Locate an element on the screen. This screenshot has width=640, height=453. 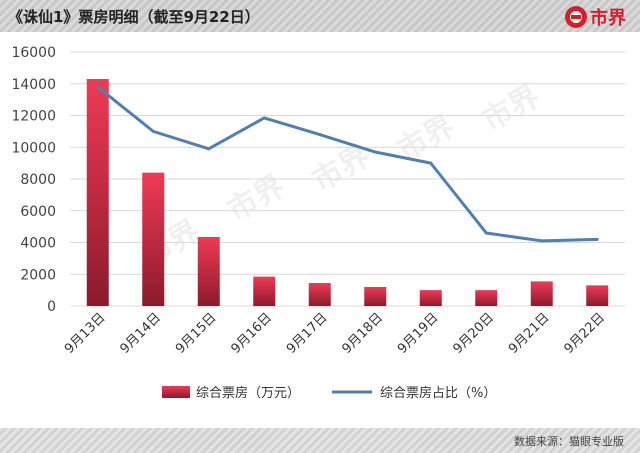
chart-title: 《诛仙1》票房明细（截至9月22日） is located at coordinates (134, 17).